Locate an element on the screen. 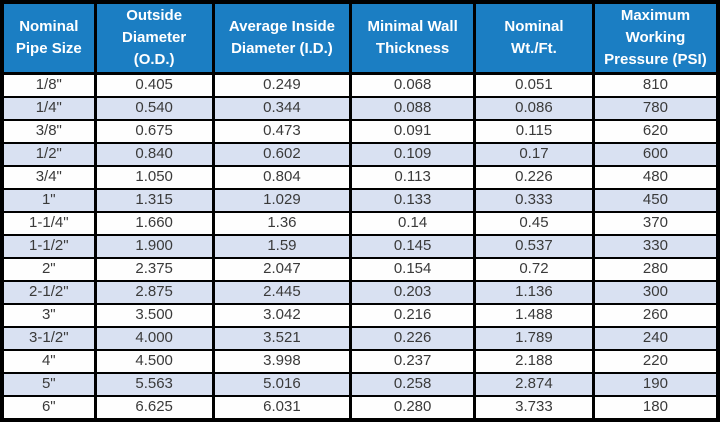 Image resolution: width=720 pixels, height=422 pixels. table-cell: 0.280 is located at coordinates (413, 408).